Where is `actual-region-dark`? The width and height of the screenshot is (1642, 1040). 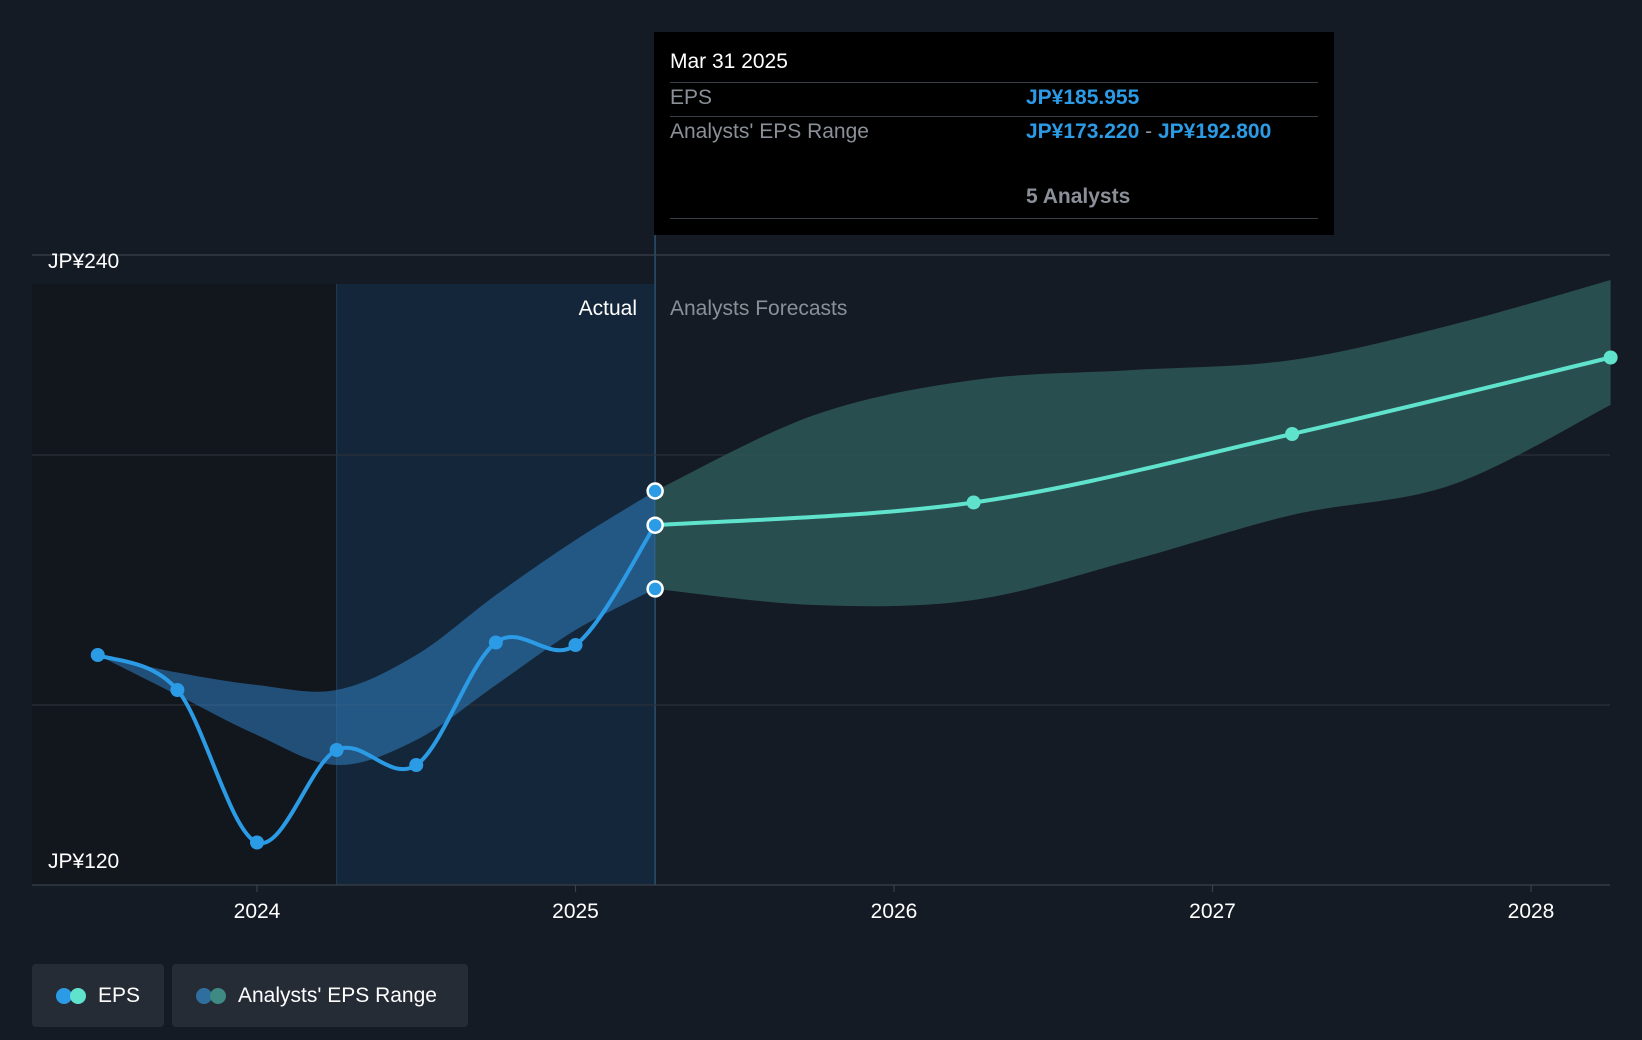
actual-region-dark is located at coordinates (184, 584).